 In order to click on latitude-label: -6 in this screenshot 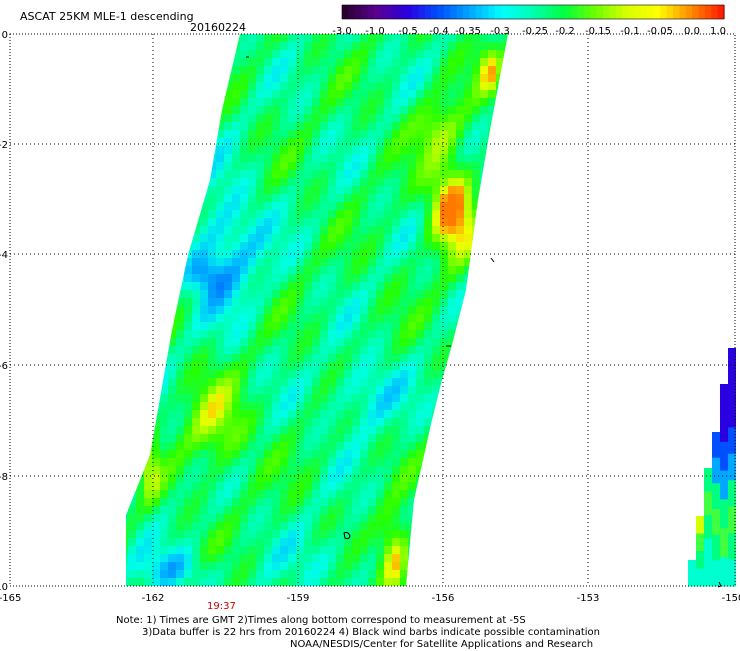, I will do `click(4, 366)`.